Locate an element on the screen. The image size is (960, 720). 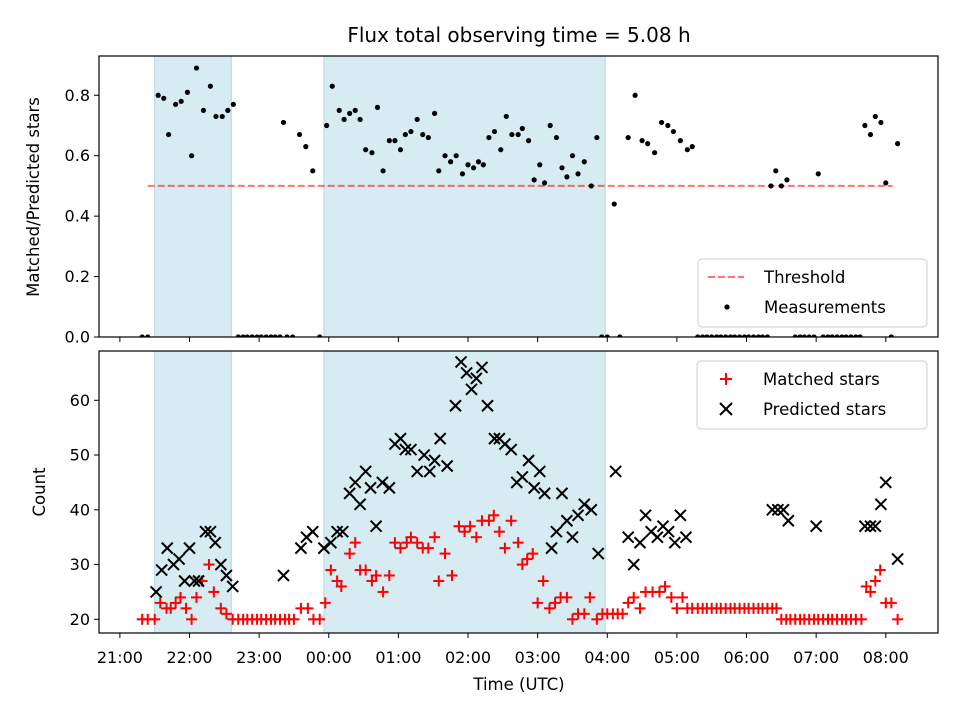
top-x-axis-ticks is located at coordinates (503, 339).